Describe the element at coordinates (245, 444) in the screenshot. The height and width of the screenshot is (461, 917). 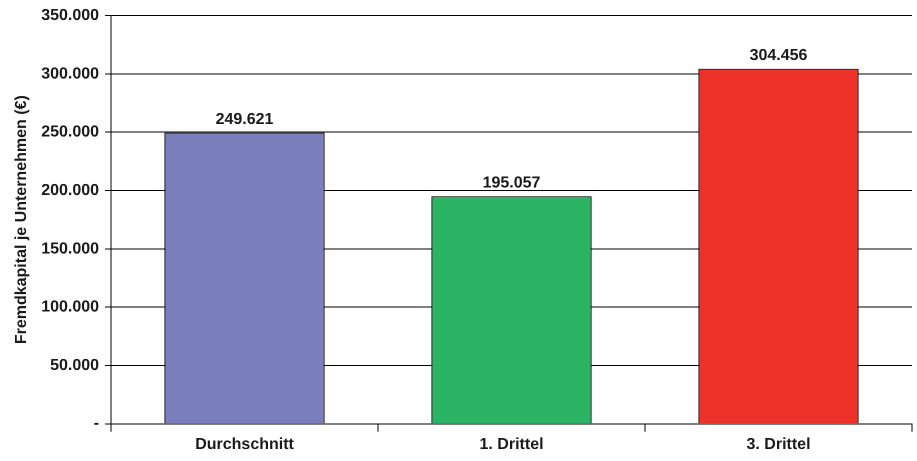
I see `x-tick-label: Durchschnitt` at that location.